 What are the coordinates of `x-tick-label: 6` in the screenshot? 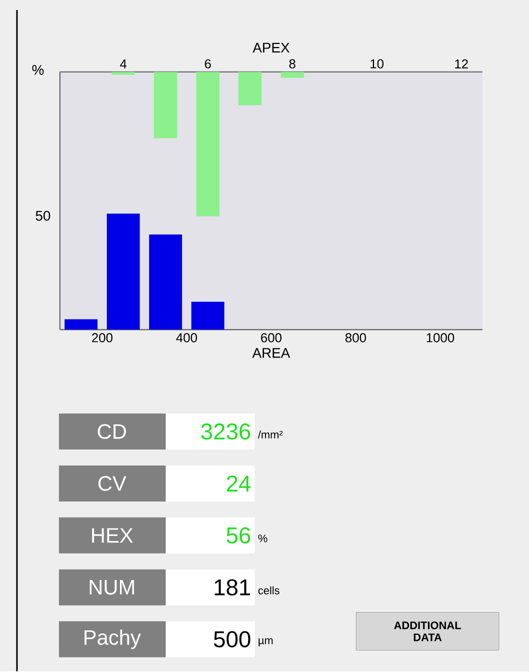 It's located at (207, 63).